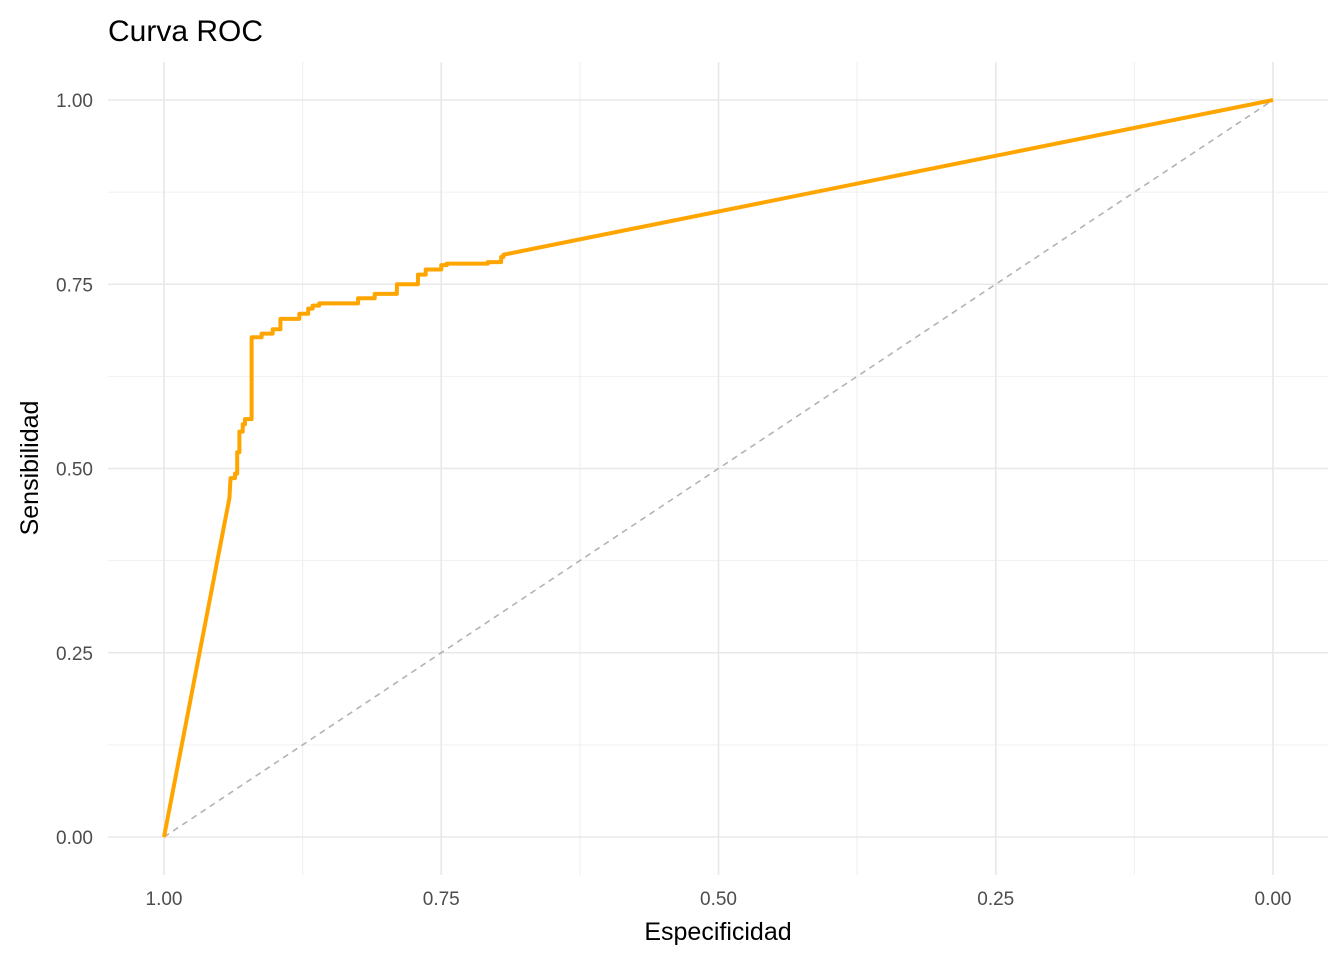 The width and height of the screenshot is (1344, 960). I want to click on x-tick-label: 0.75, so click(441, 899).